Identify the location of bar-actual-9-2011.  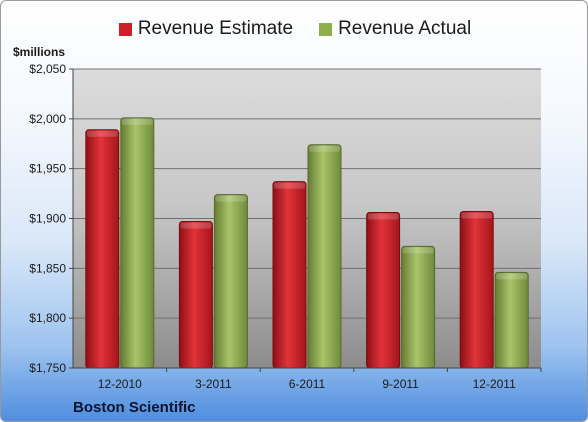
(418, 307).